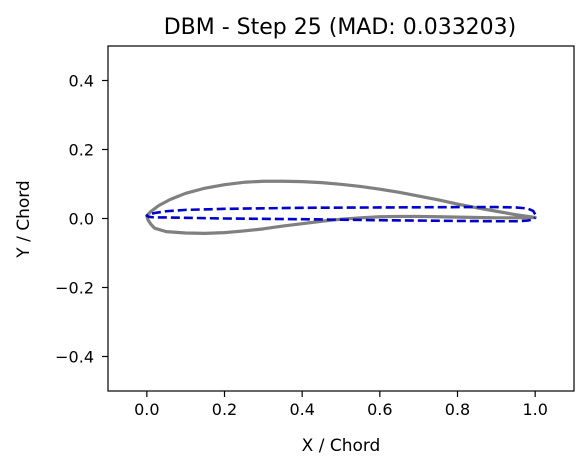 The height and width of the screenshot is (470, 588). Describe the element at coordinates (457, 409) in the screenshot. I see `x-tick-label: 0.8` at that location.